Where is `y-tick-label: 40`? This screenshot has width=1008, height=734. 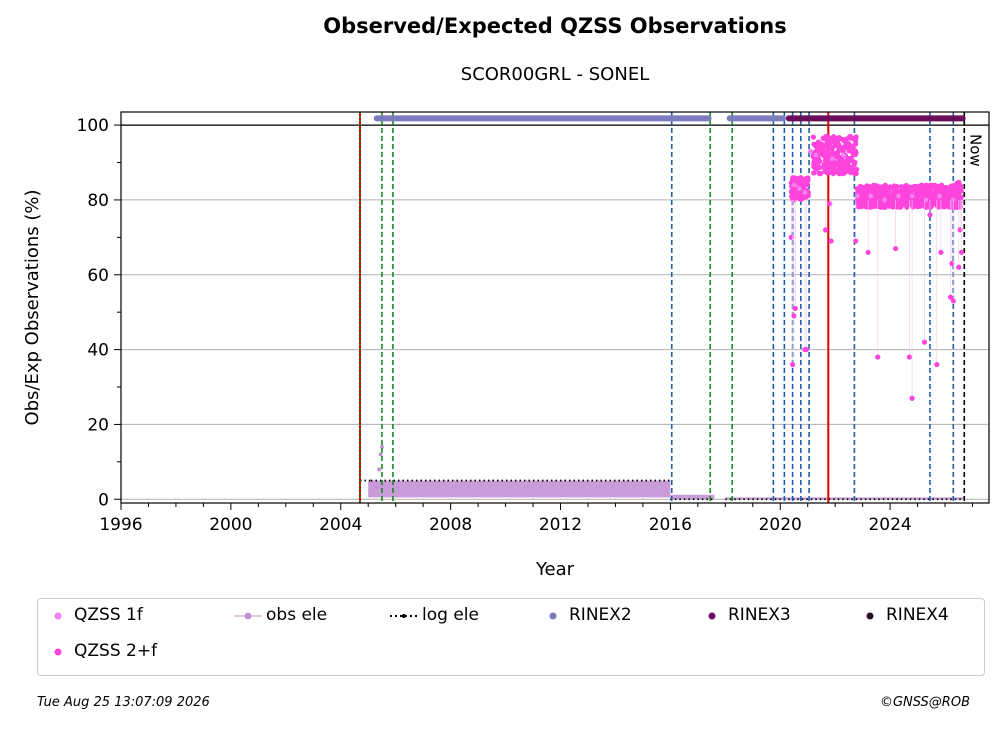 y-tick-label: 40 is located at coordinates (98, 351).